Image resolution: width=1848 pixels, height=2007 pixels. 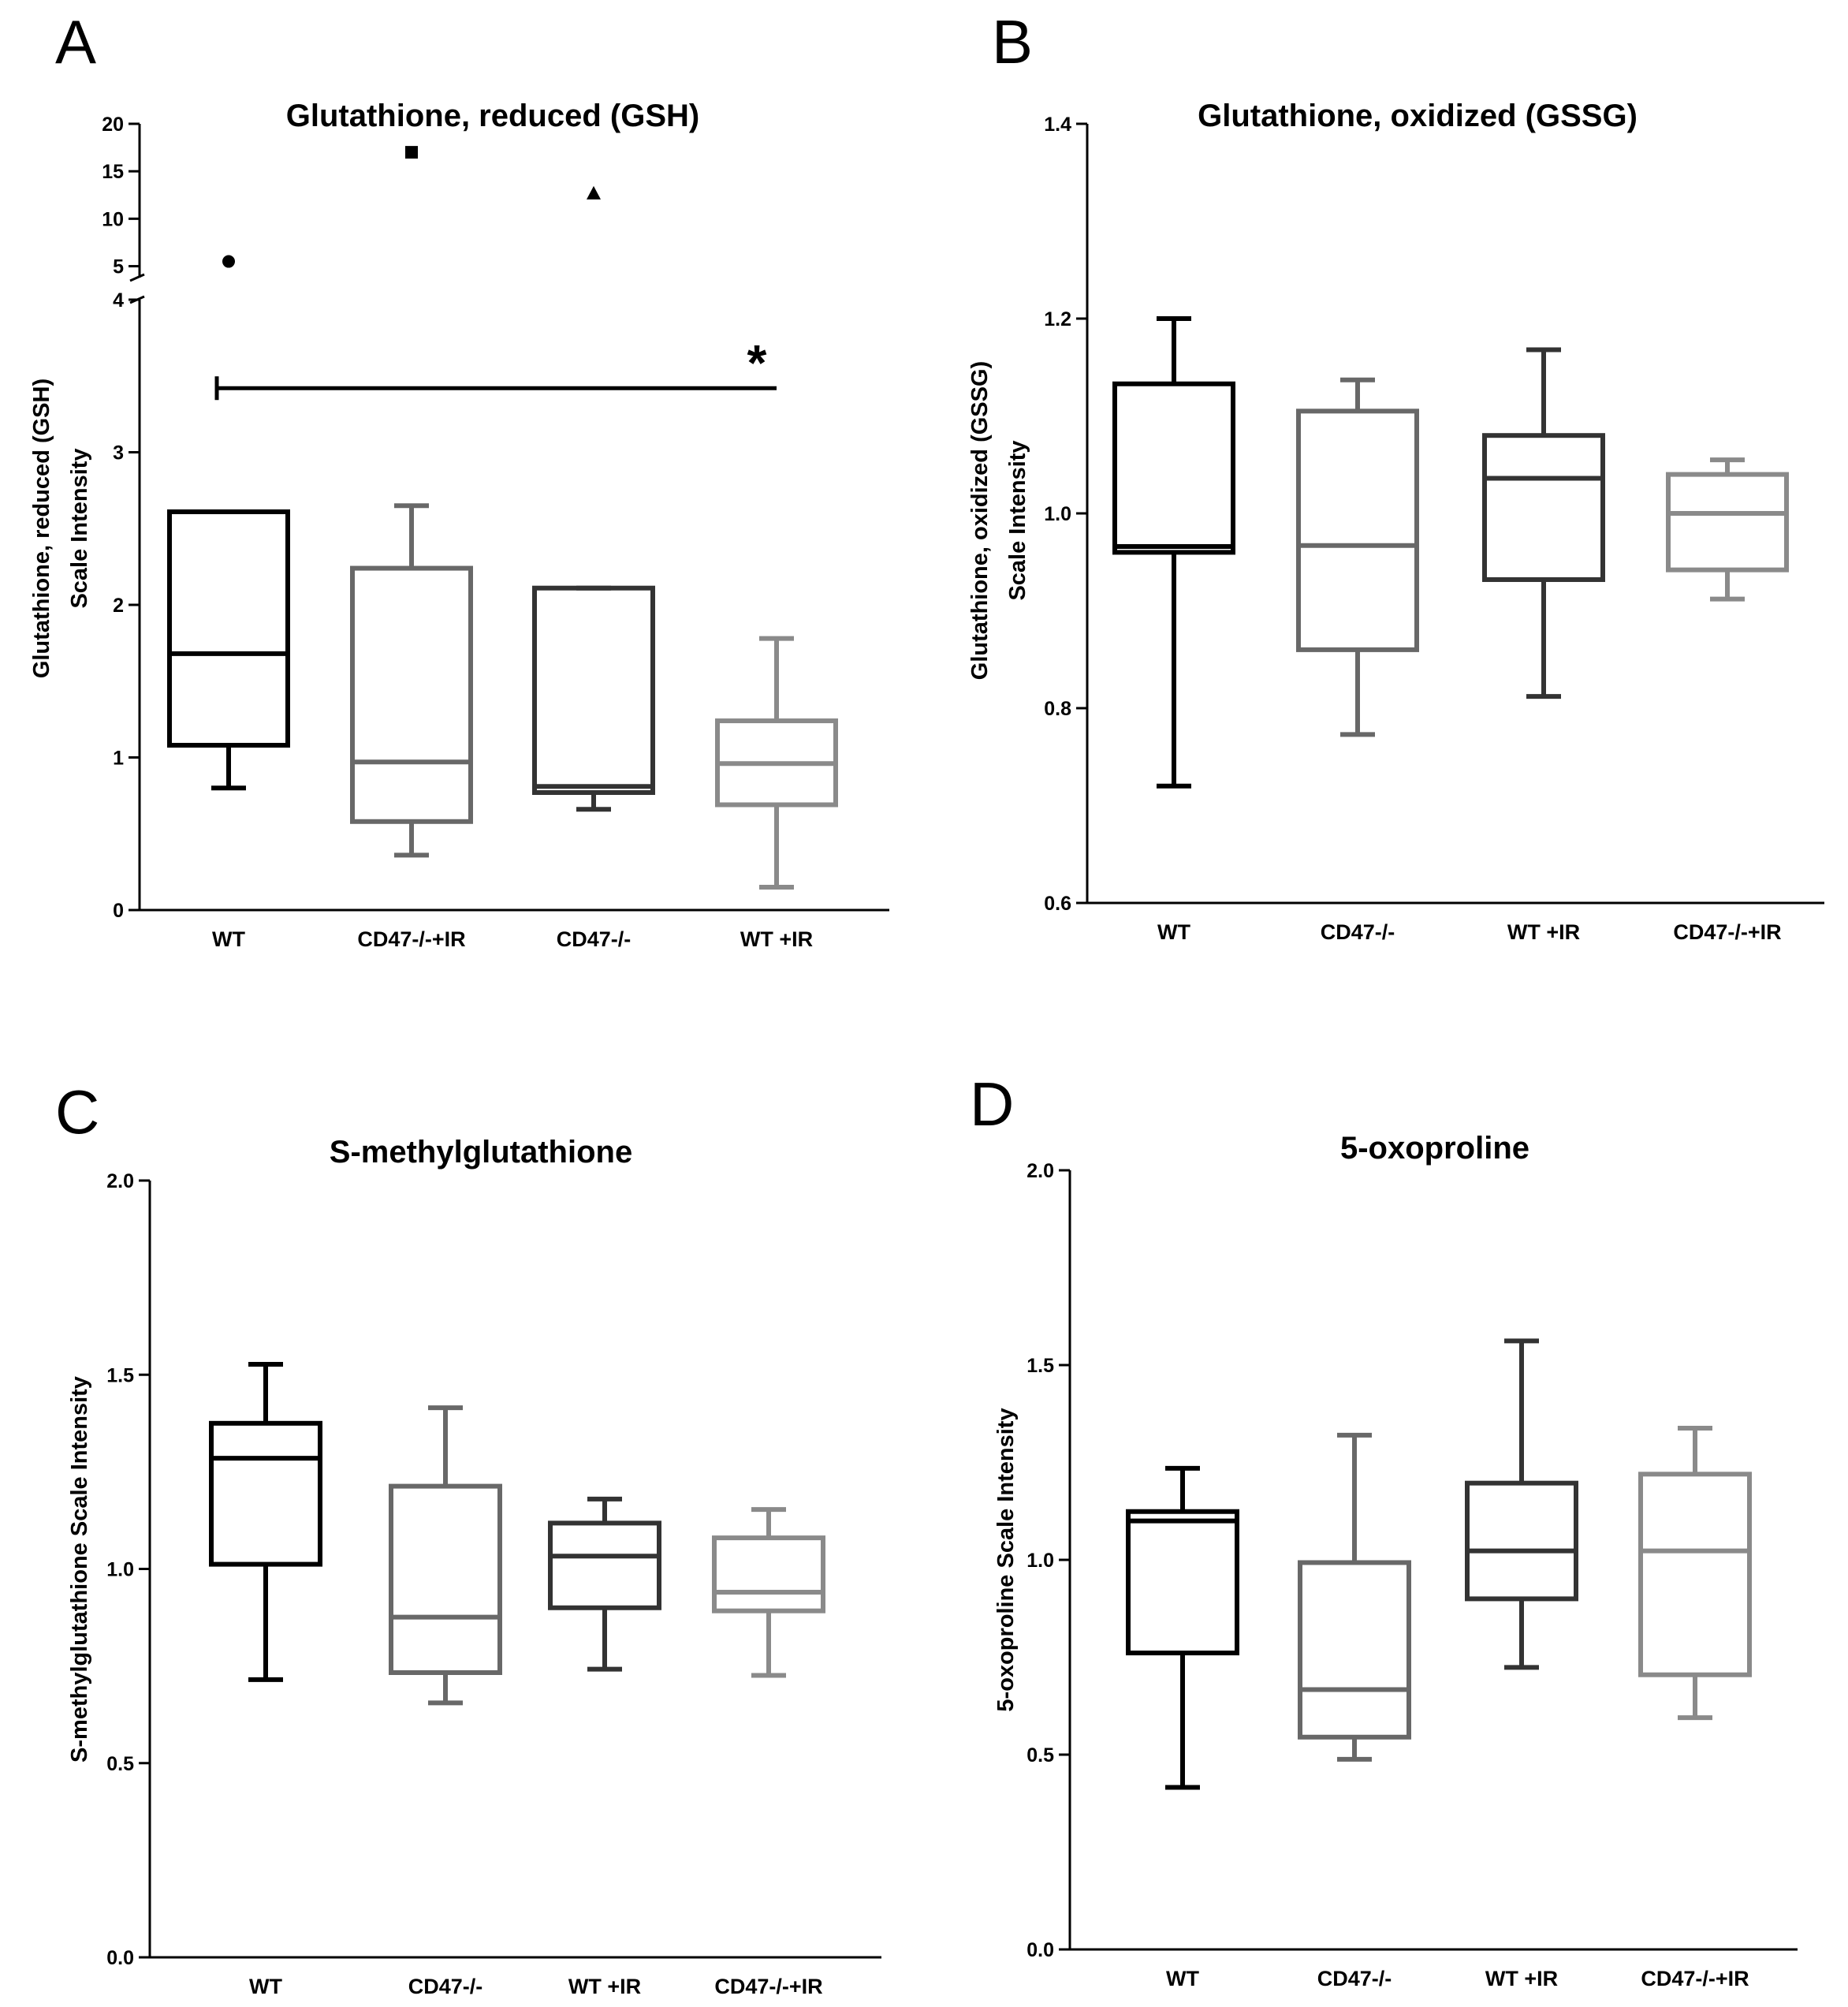 I want to click on chart-title: S-methylglutathione, so click(x=481, y=1152).